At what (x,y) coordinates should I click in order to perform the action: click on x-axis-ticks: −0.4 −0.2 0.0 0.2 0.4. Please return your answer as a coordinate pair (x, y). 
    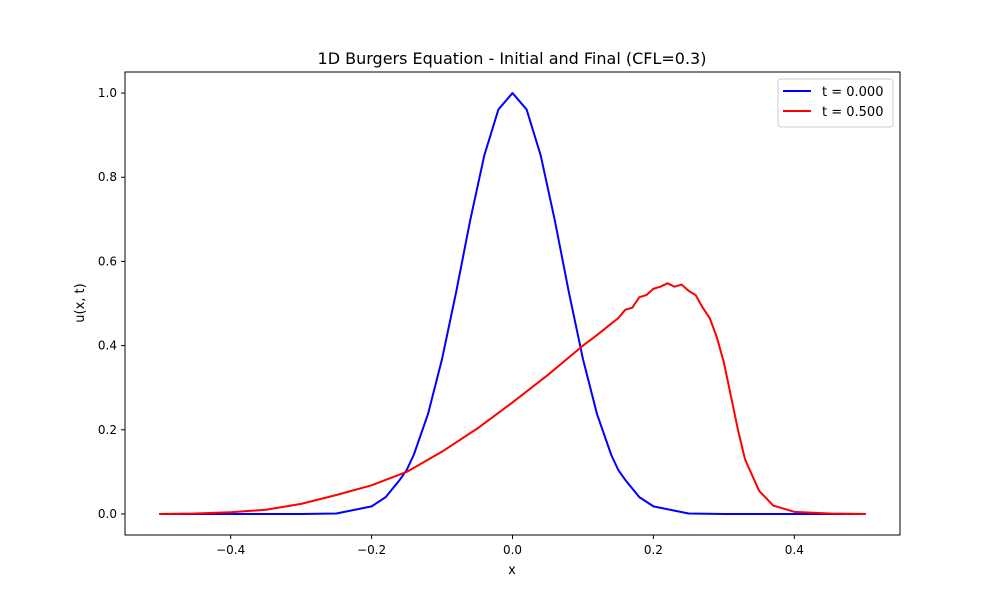
    Looking at the image, I should click on (510, 546).